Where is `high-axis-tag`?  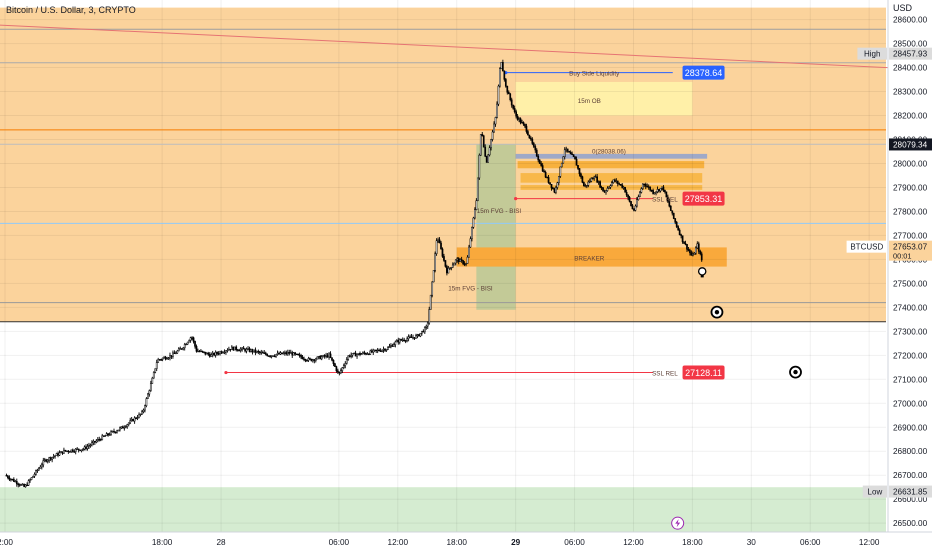 high-axis-tag is located at coordinates (910, 53).